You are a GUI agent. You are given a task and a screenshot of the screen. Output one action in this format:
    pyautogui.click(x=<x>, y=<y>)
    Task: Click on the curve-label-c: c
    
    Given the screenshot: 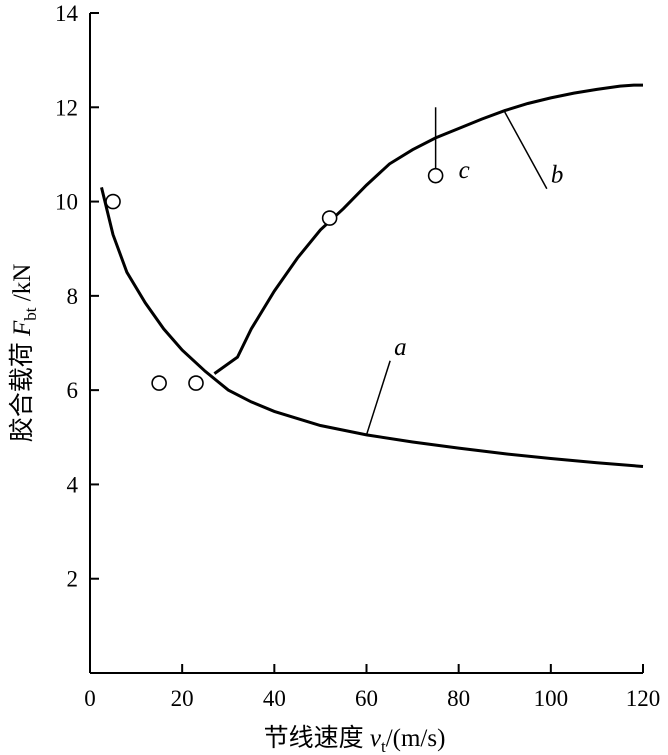 What is the action you would take?
    pyautogui.click(x=464, y=170)
    